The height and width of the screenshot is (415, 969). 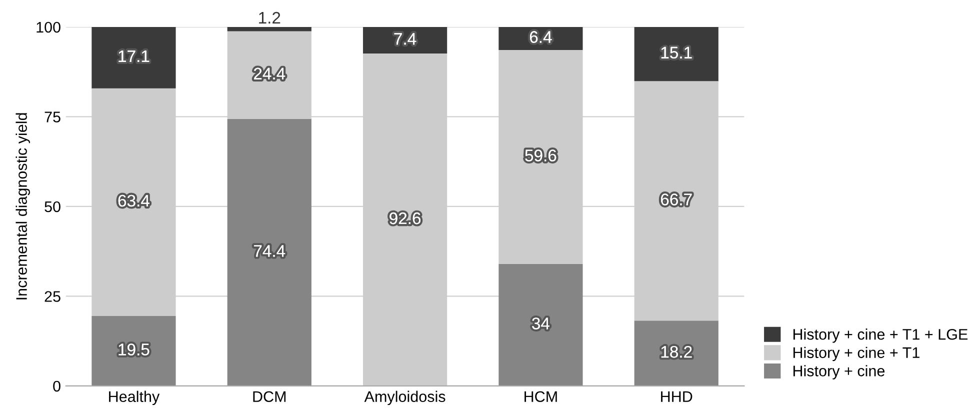 What do you see at coordinates (540, 396) in the screenshot?
I see `x-tick-label: HCM` at bounding box center [540, 396].